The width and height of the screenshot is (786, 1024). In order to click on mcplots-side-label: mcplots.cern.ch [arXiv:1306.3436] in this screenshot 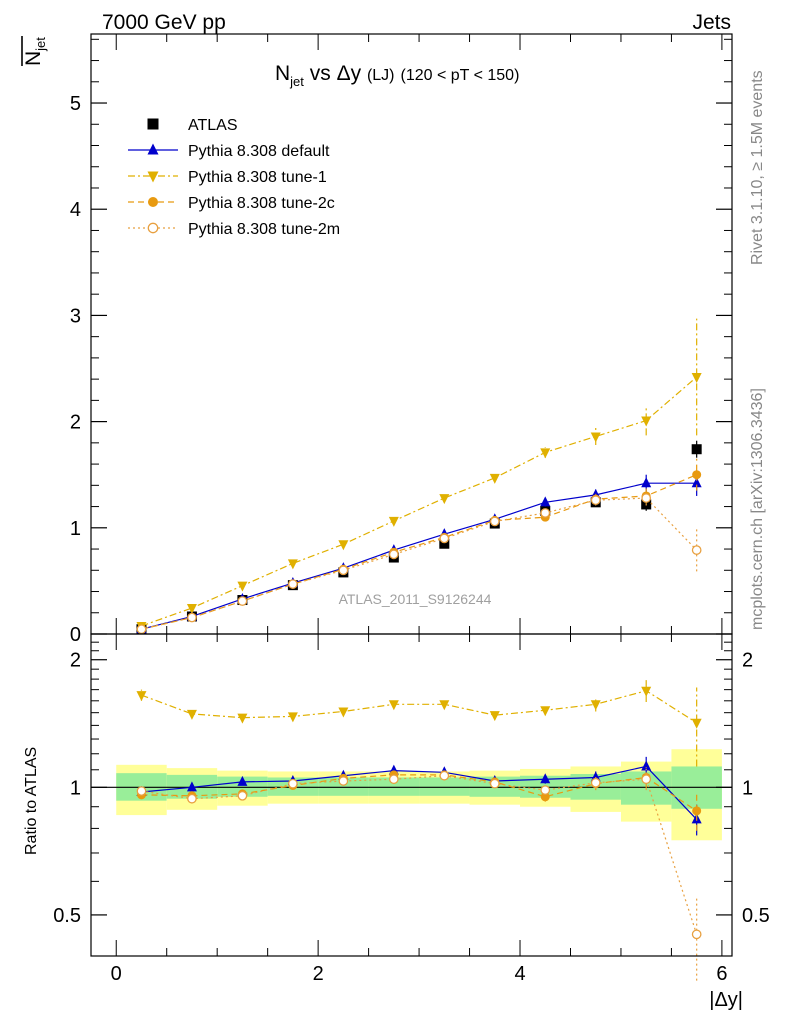, I will do `click(757, 509)`.